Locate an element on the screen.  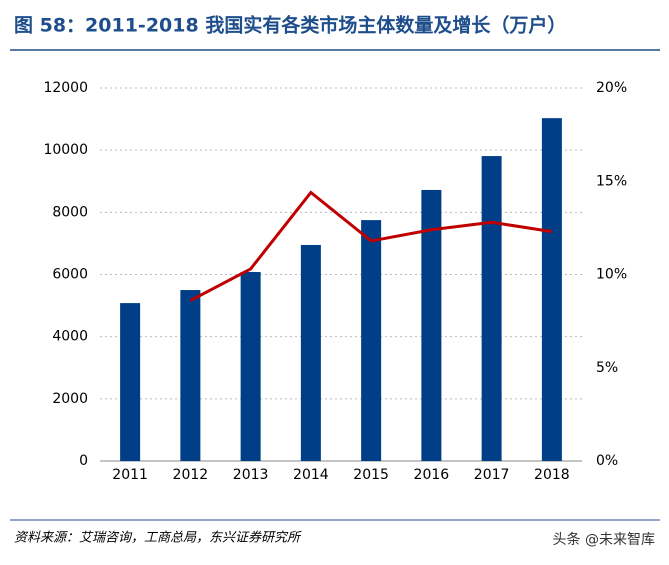
x-tick-label: 2011 is located at coordinates (130, 475).